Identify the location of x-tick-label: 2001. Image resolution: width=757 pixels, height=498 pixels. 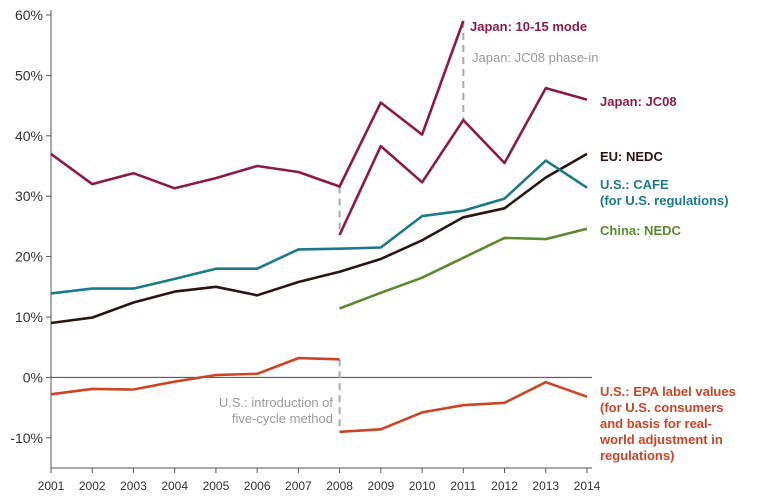
(51, 486).